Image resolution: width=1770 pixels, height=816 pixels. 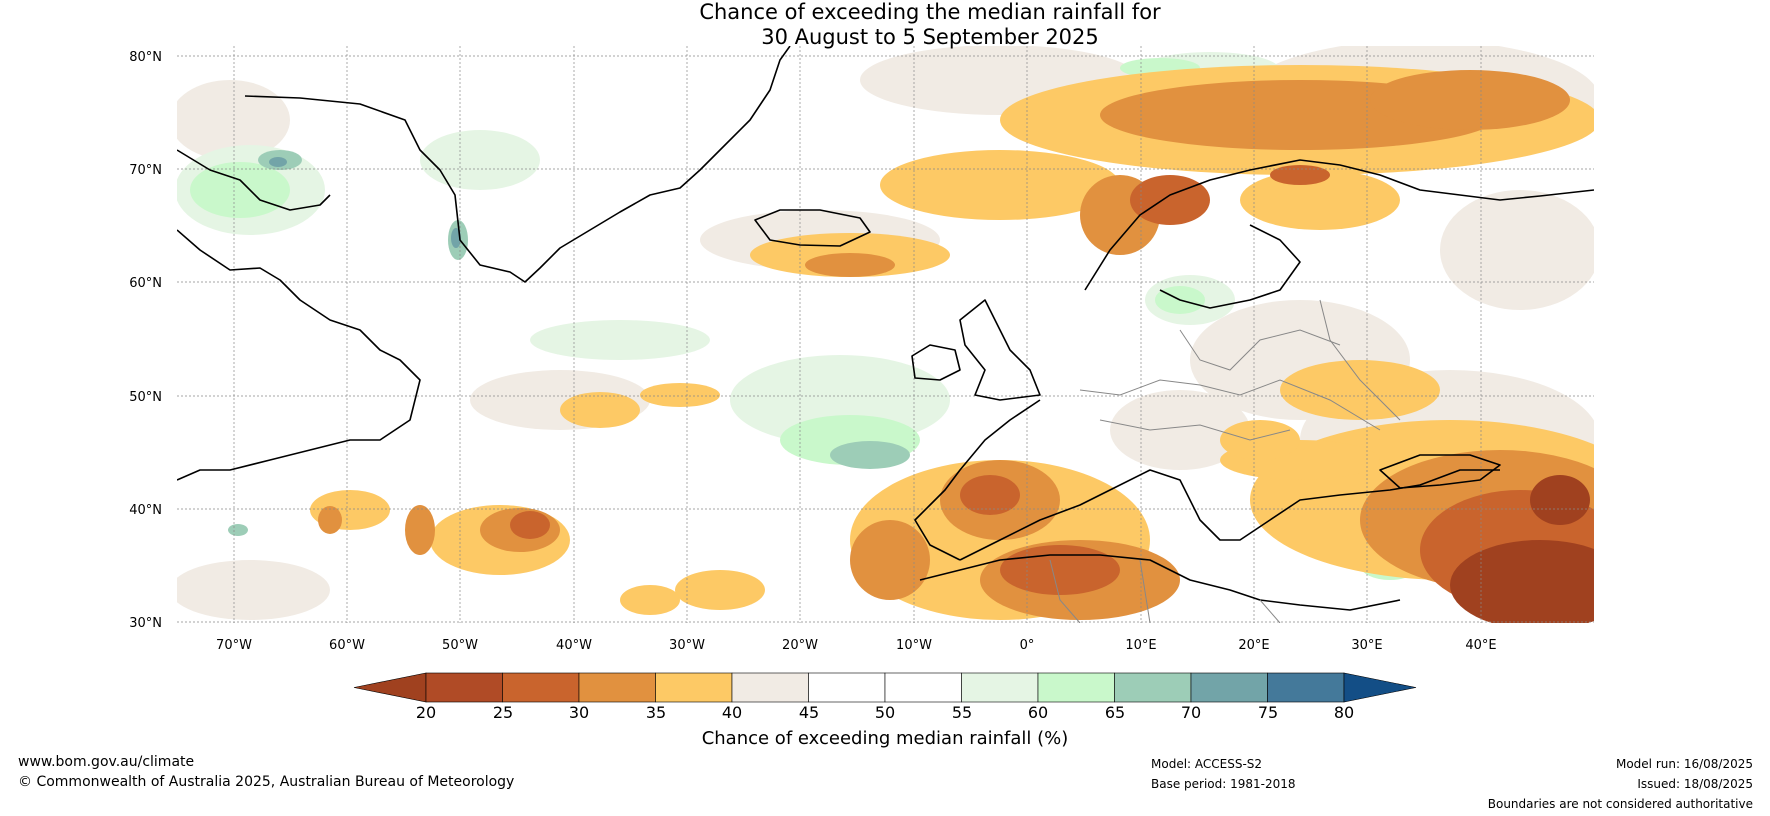 What do you see at coordinates (656, 712) in the screenshot?
I see `cb-tick-35: 35` at bounding box center [656, 712].